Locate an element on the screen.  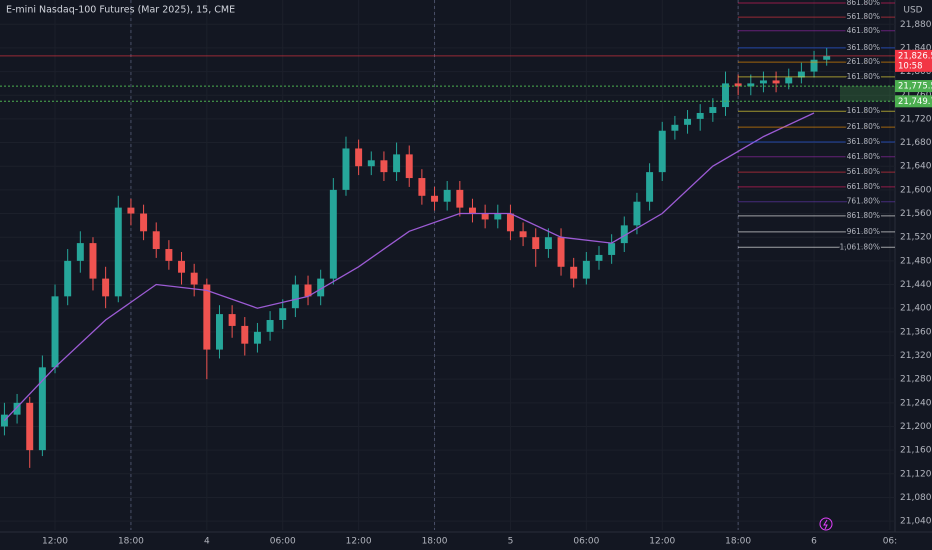
fib-label: 661.80% is located at coordinates (863, 186).